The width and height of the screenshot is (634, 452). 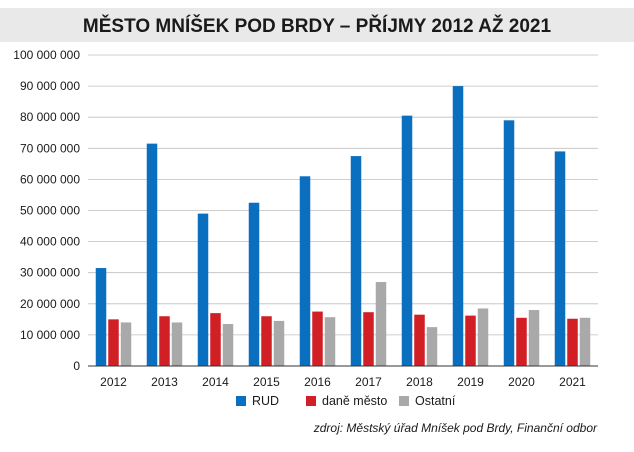 I want to click on y-tick-label: 10 000 000, so click(x=50, y=335).